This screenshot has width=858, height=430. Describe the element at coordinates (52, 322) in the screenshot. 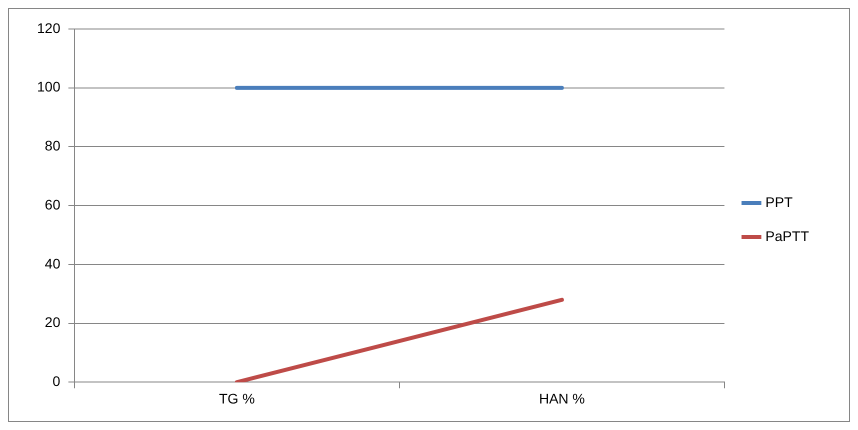

I see `y-tick-label: 20` at that location.